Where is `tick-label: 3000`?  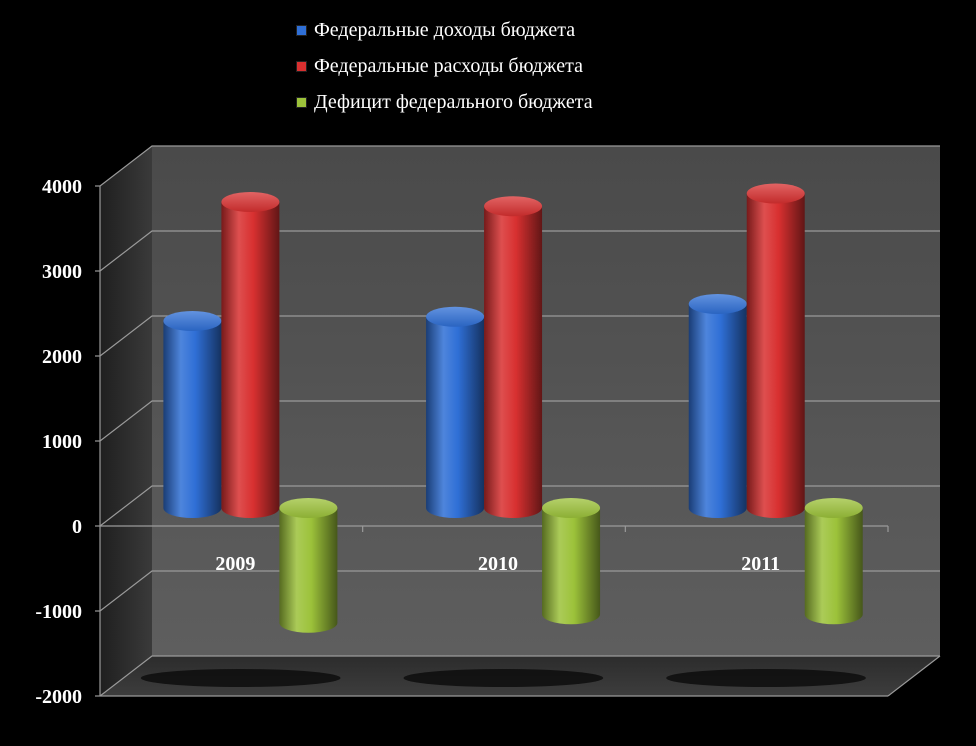
tick-label: 3000 is located at coordinates (62, 272).